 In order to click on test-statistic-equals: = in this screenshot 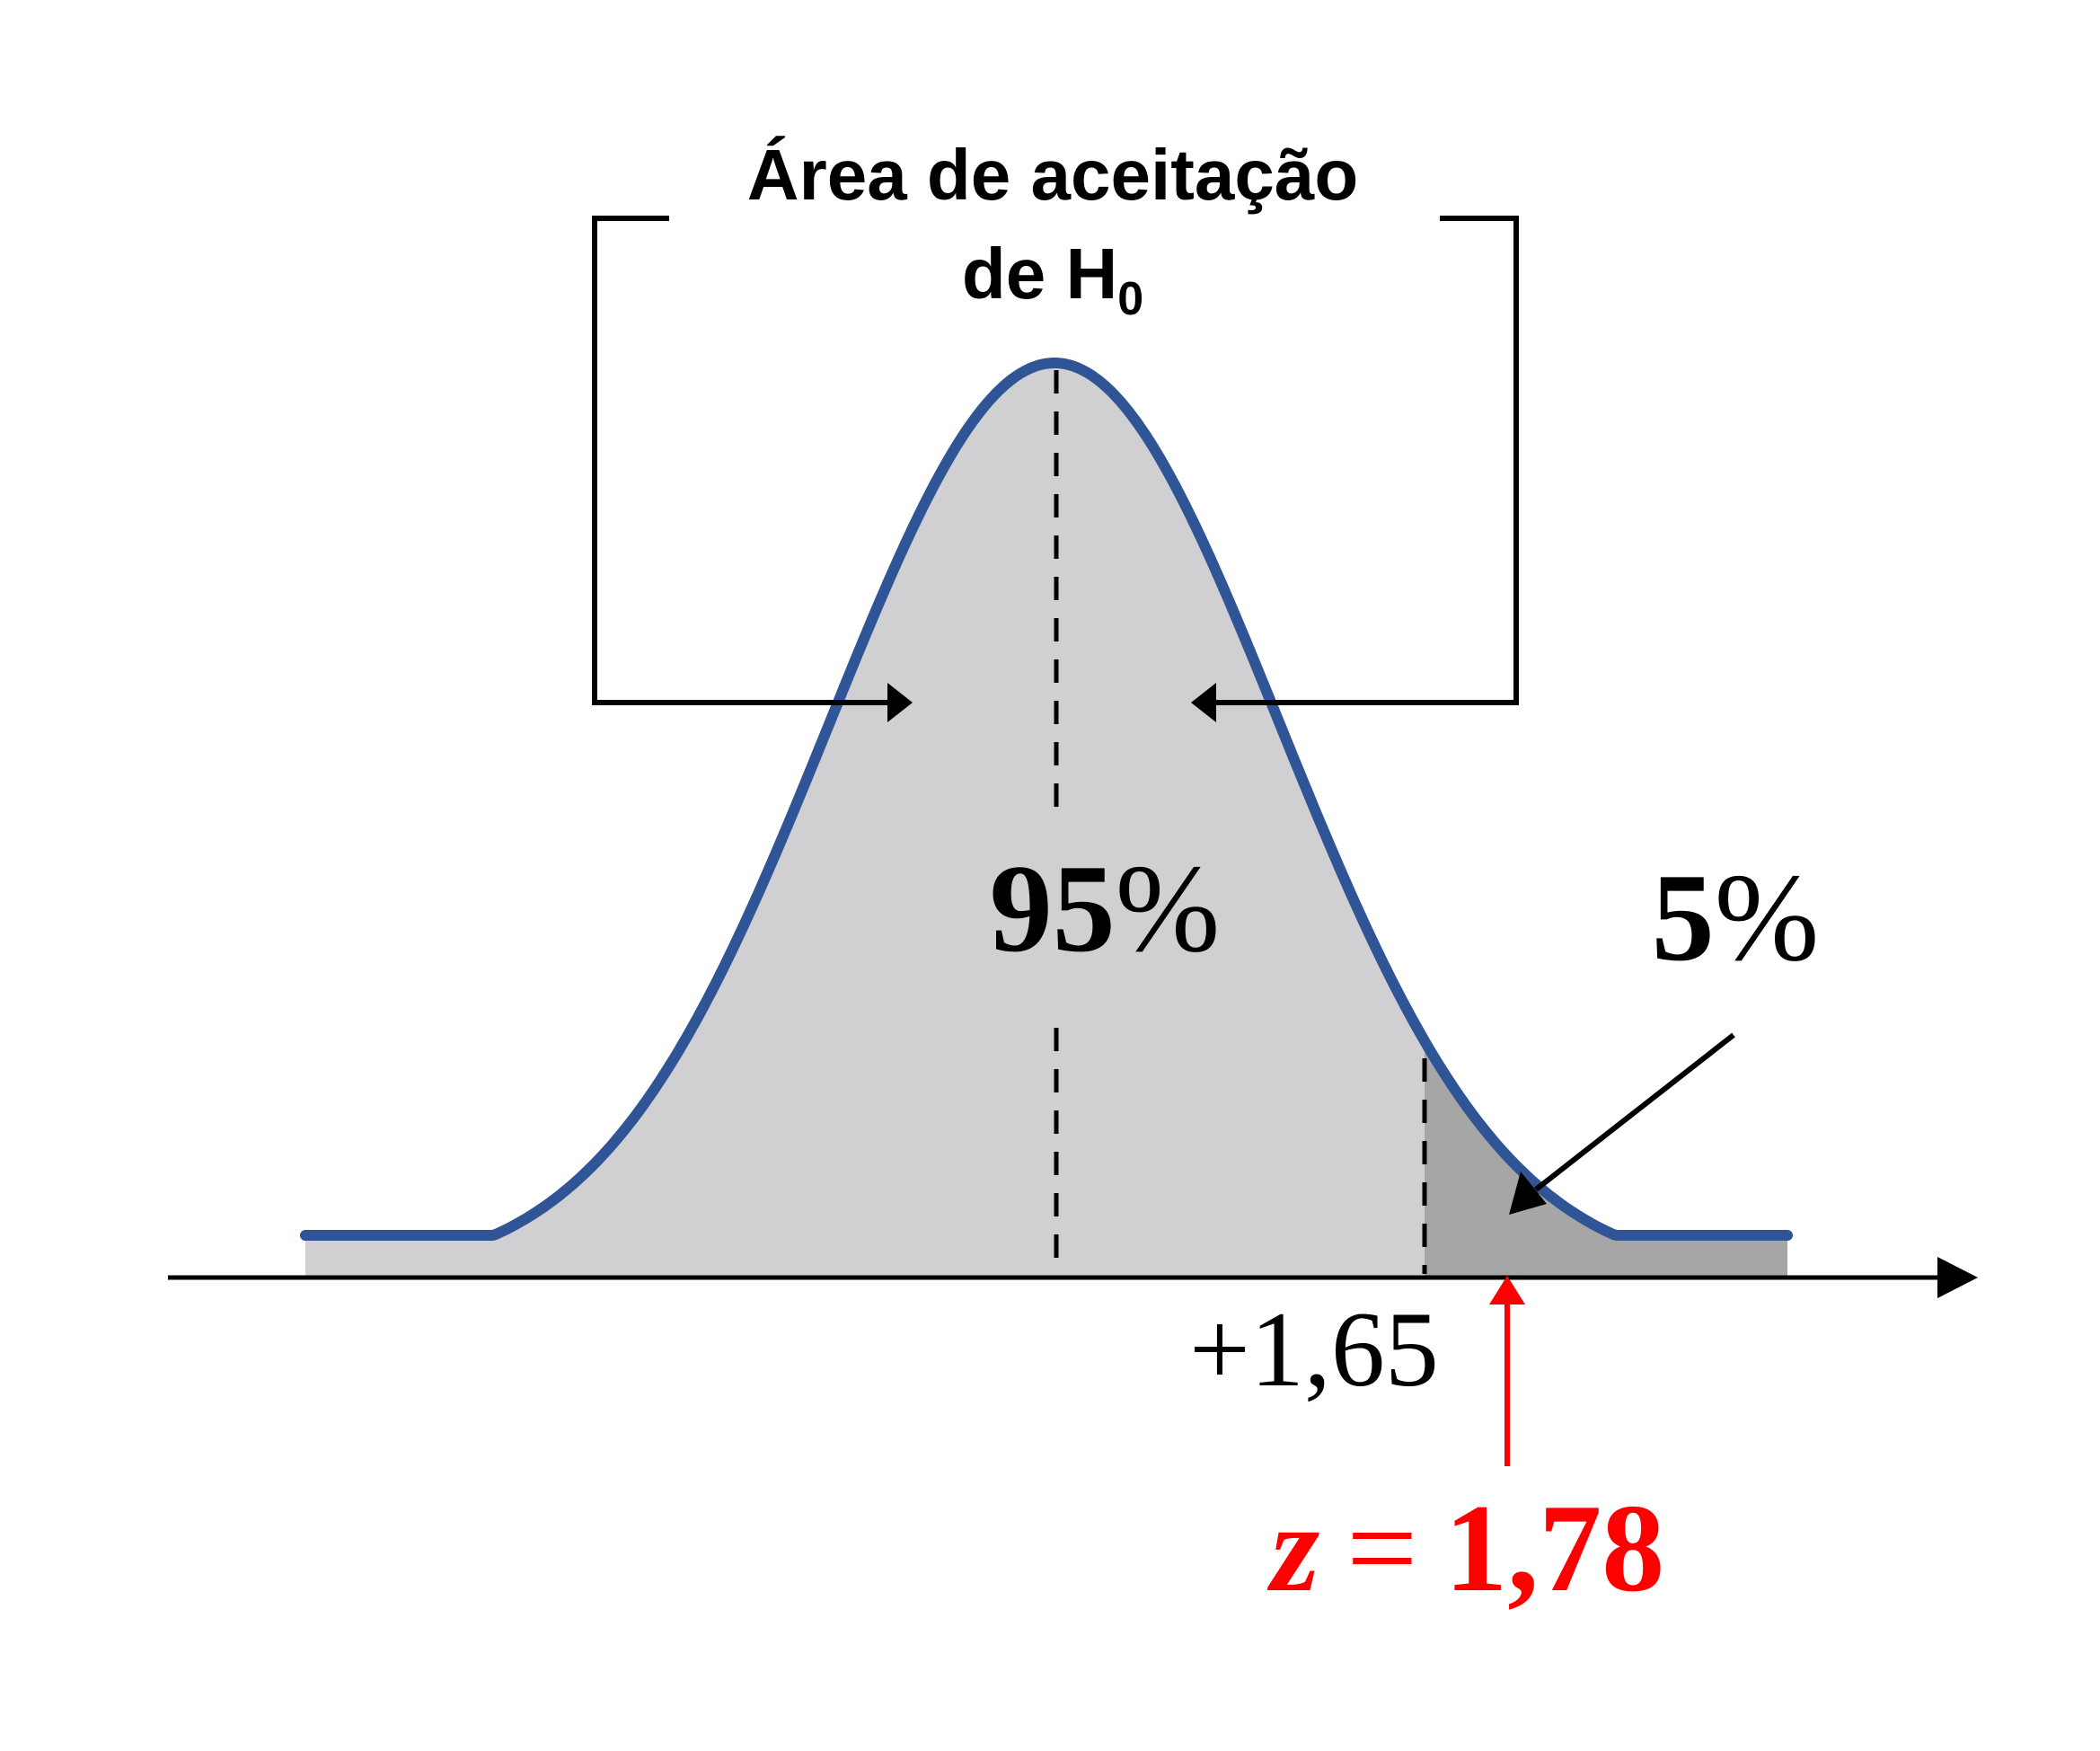, I will do `click(1381, 1548)`.